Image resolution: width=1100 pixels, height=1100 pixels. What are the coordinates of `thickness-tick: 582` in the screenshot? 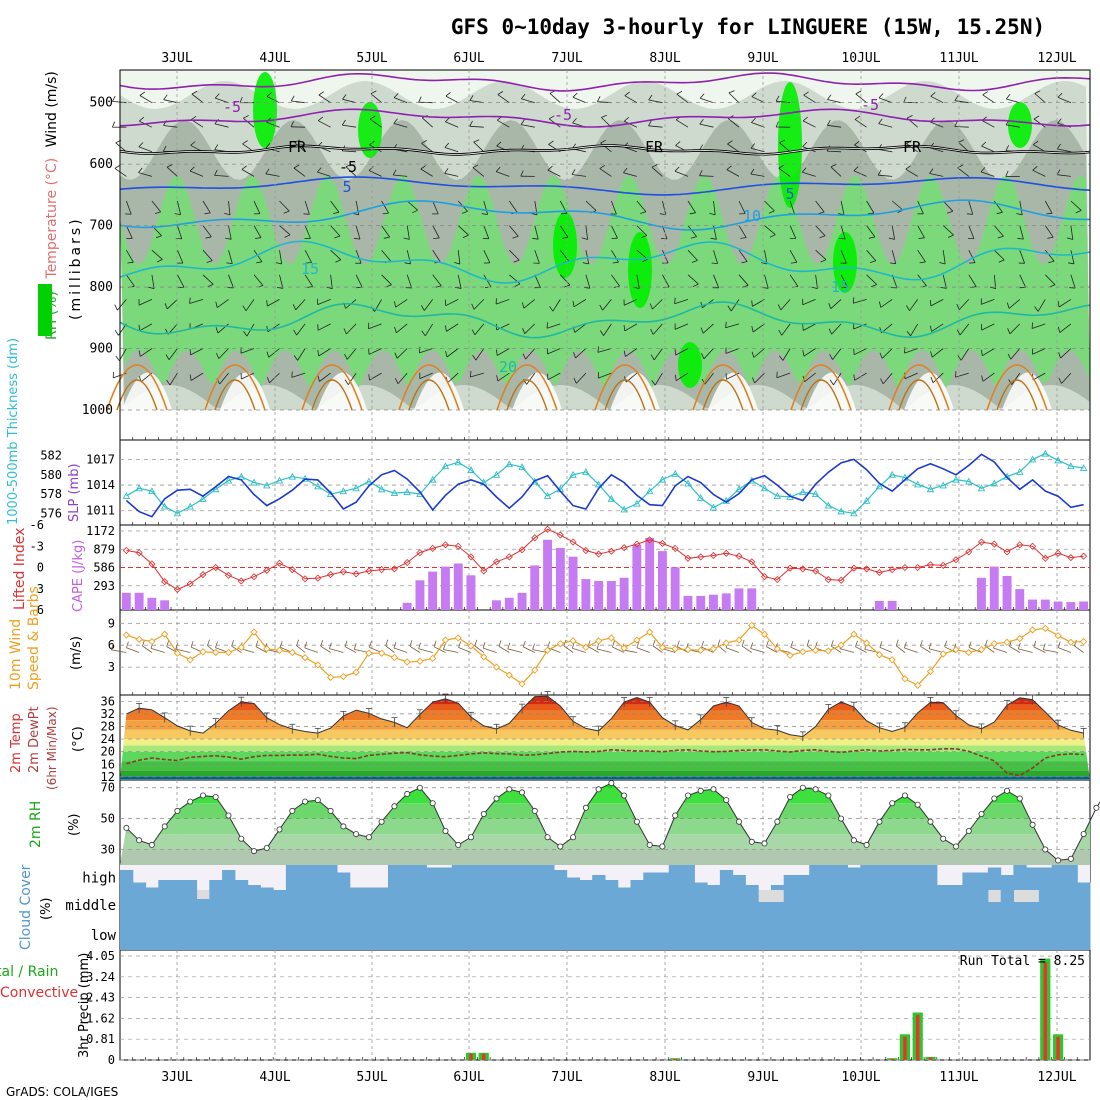 It's located at (51, 456).